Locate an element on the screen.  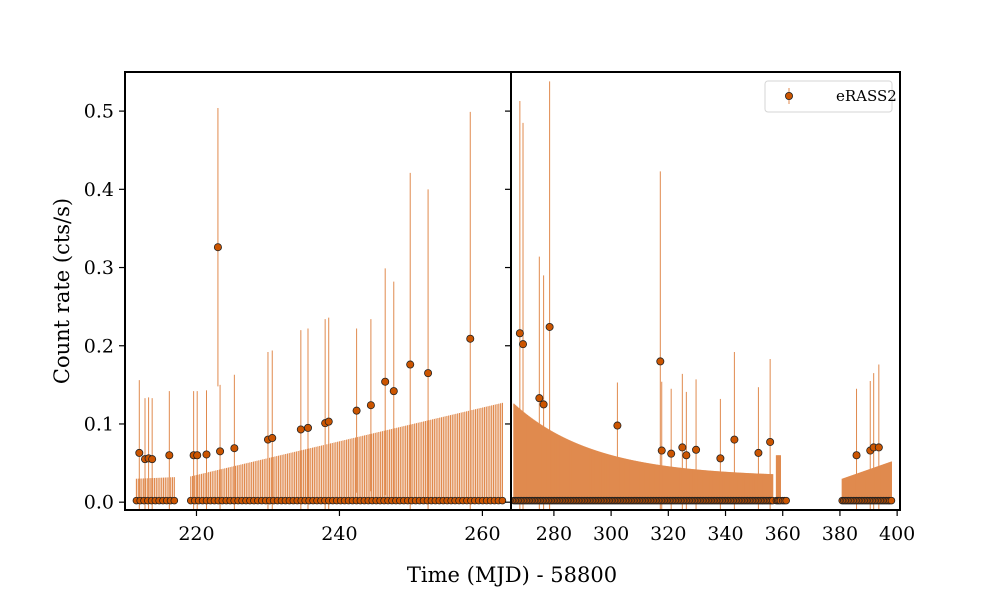
x-tick-label: 260 is located at coordinates (482, 534).